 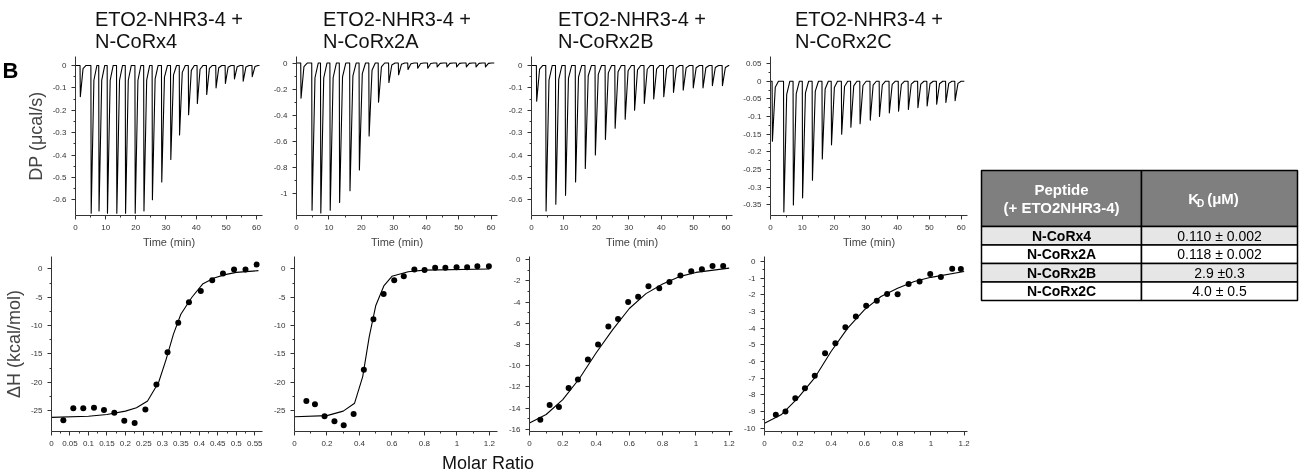 What do you see at coordinates (753, 99) in the screenshot?
I see `y-tick-label: -0.05` at bounding box center [753, 99].